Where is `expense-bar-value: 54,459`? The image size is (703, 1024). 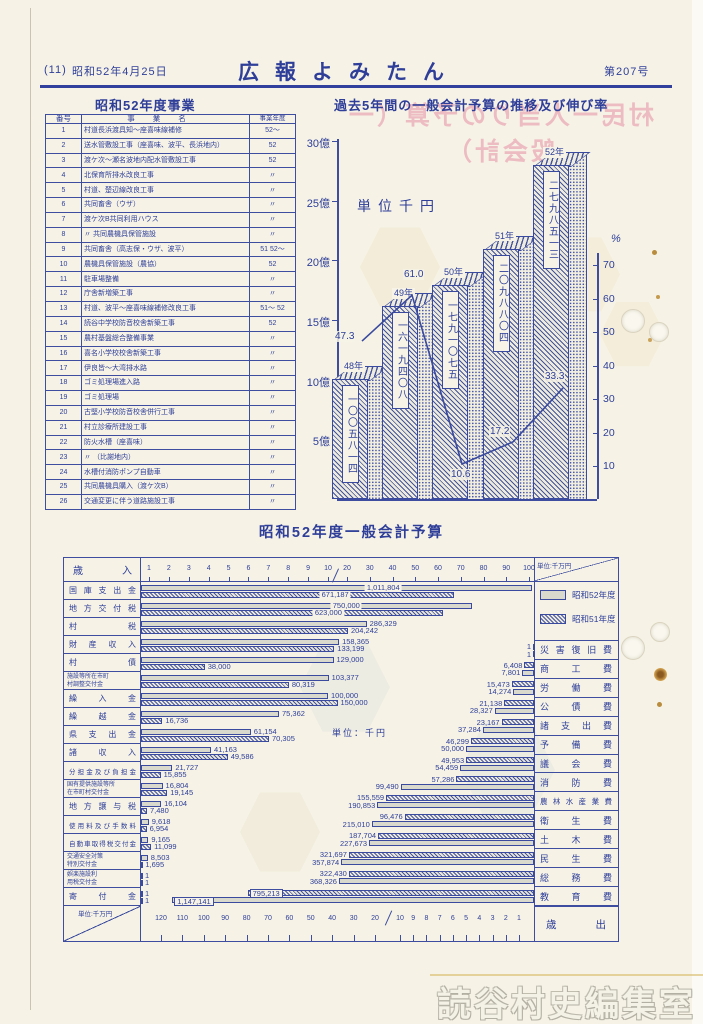 expense-bar-value: 54,459 is located at coordinates (447, 768).